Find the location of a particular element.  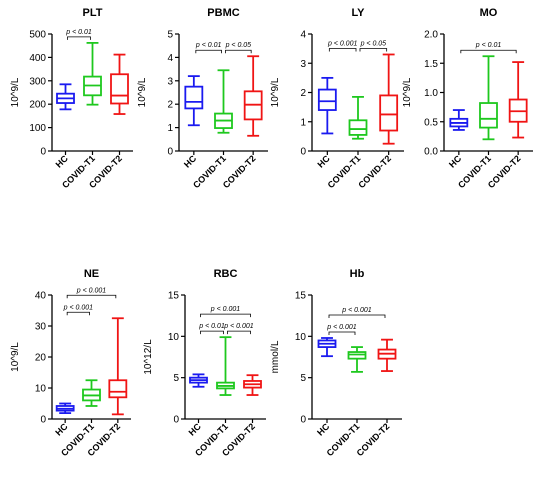

x-tick-label-covid-t2: COVID-T2 is located at coordinates (373, 439).